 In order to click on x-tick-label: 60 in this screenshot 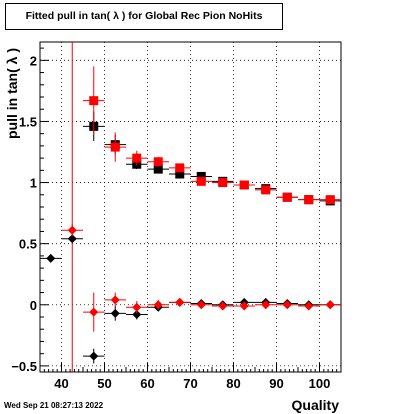, I will do `click(147, 383)`.